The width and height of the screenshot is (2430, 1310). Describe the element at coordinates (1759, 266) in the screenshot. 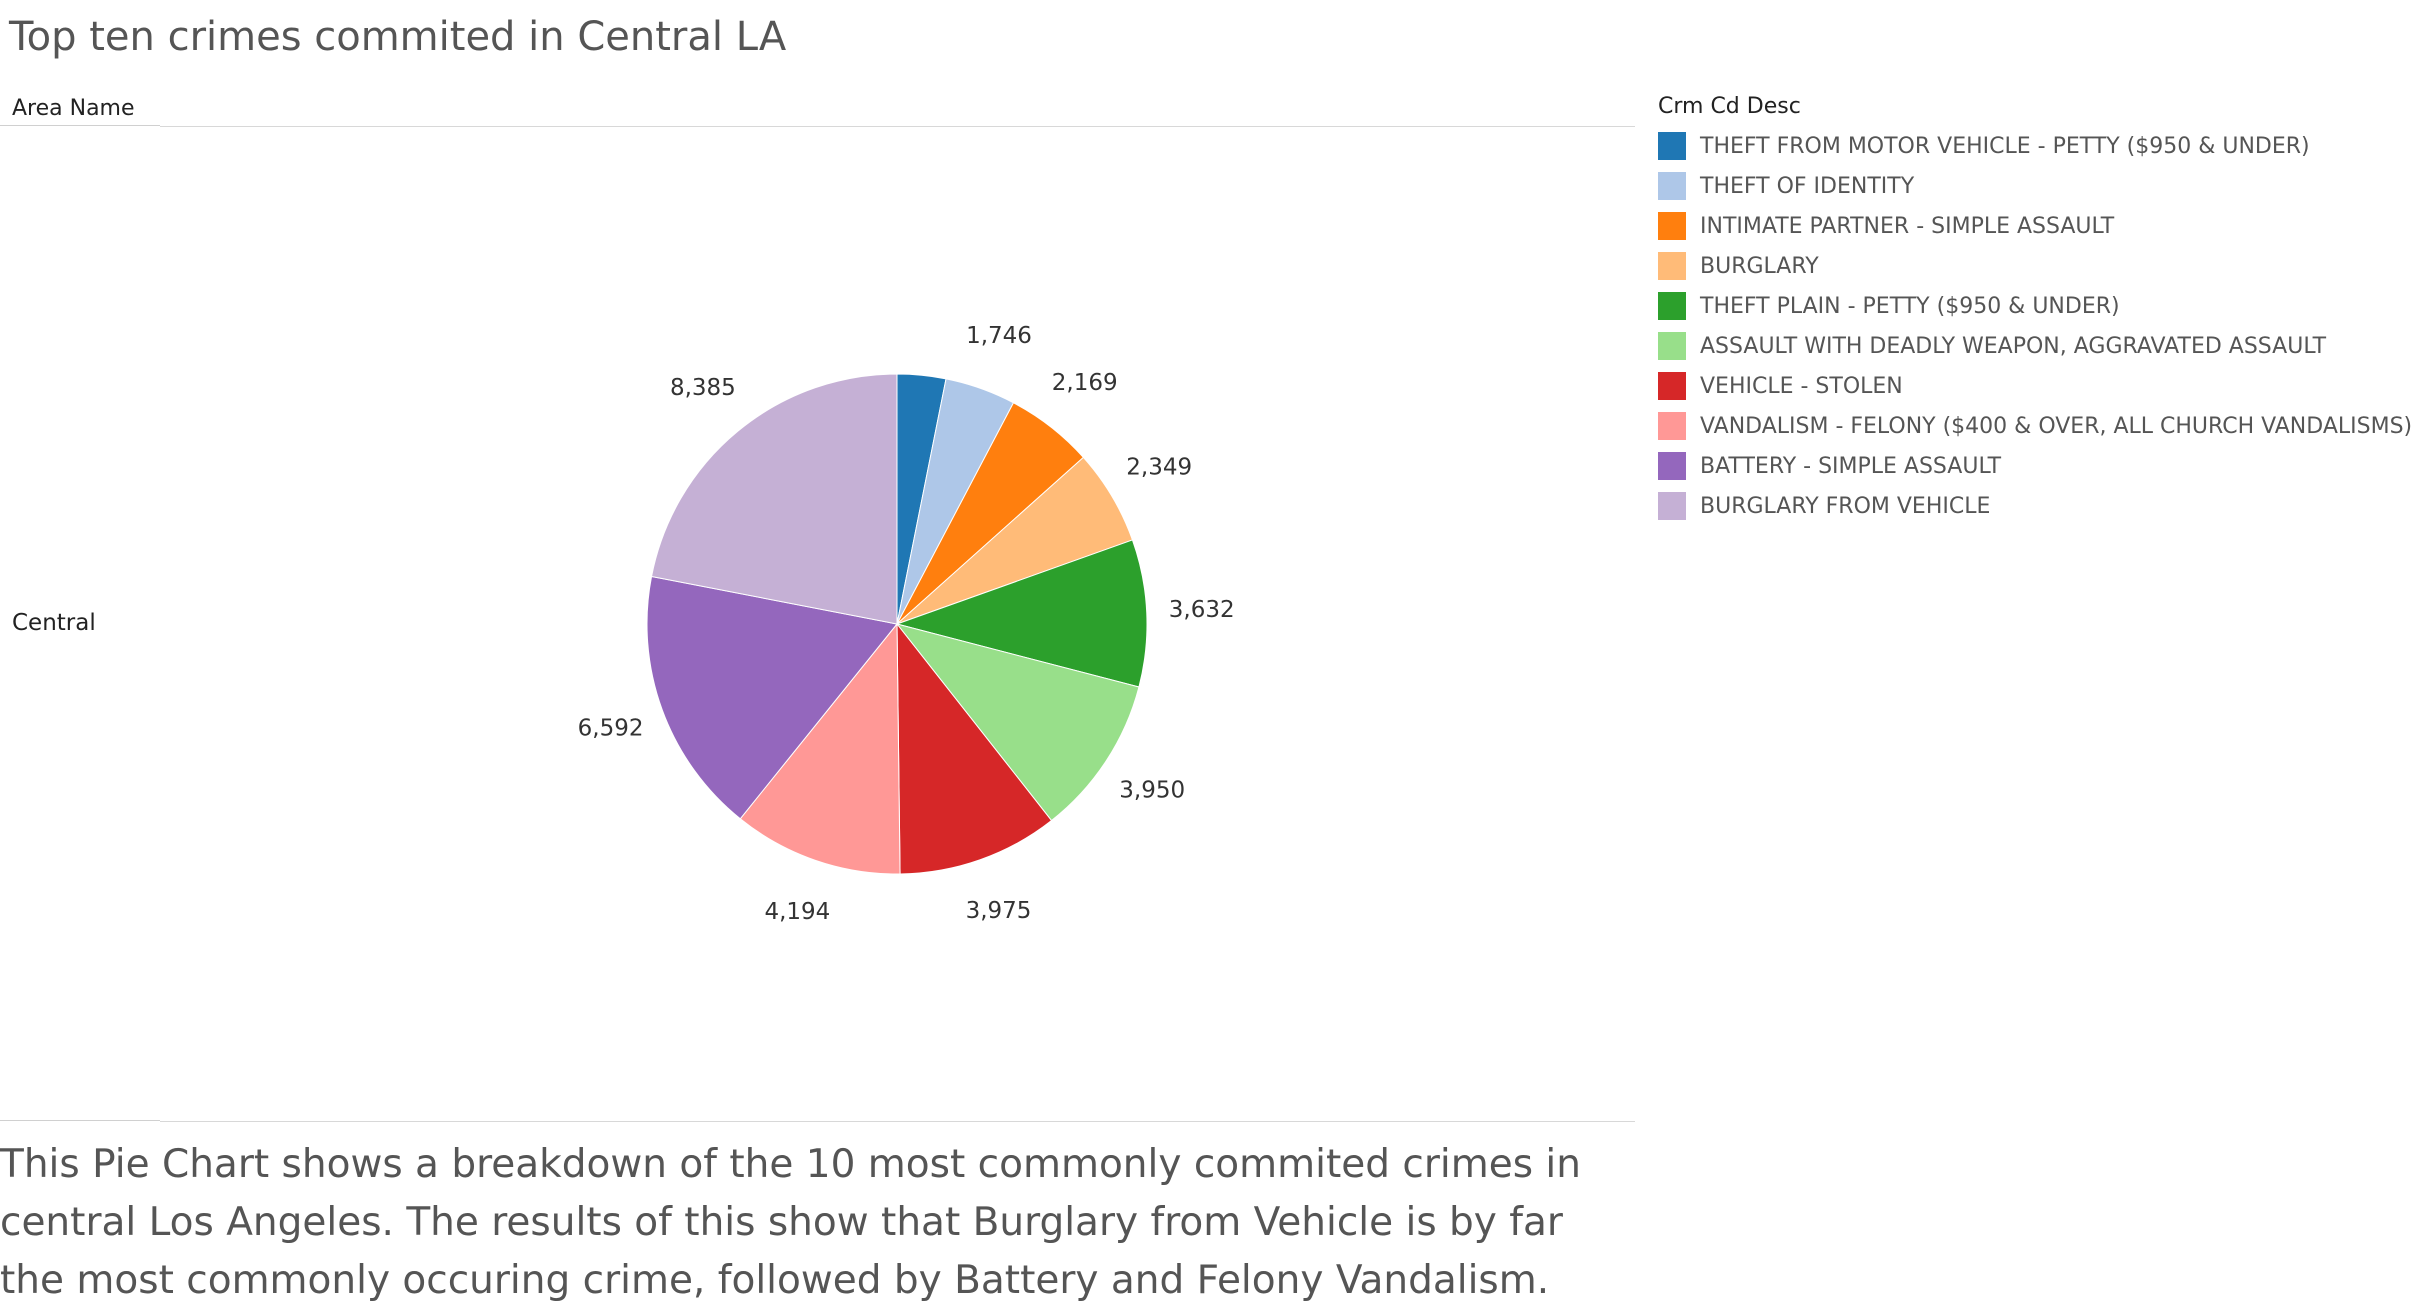

I see `legend-label: BURGLARY` at that location.